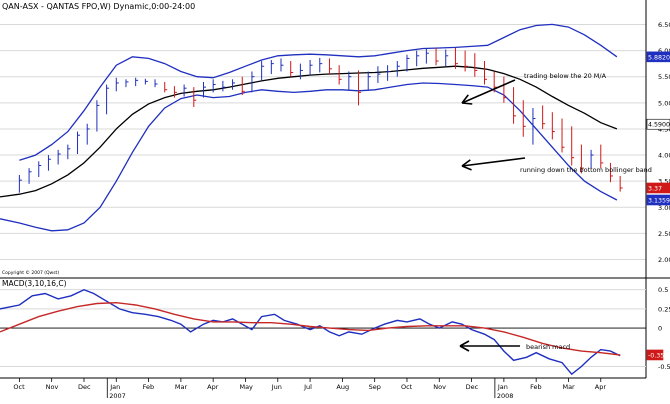  Describe the element at coordinates (565, 76) in the screenshot. I see `annotation-ma-text: trading below the 20 M/A` at that location.